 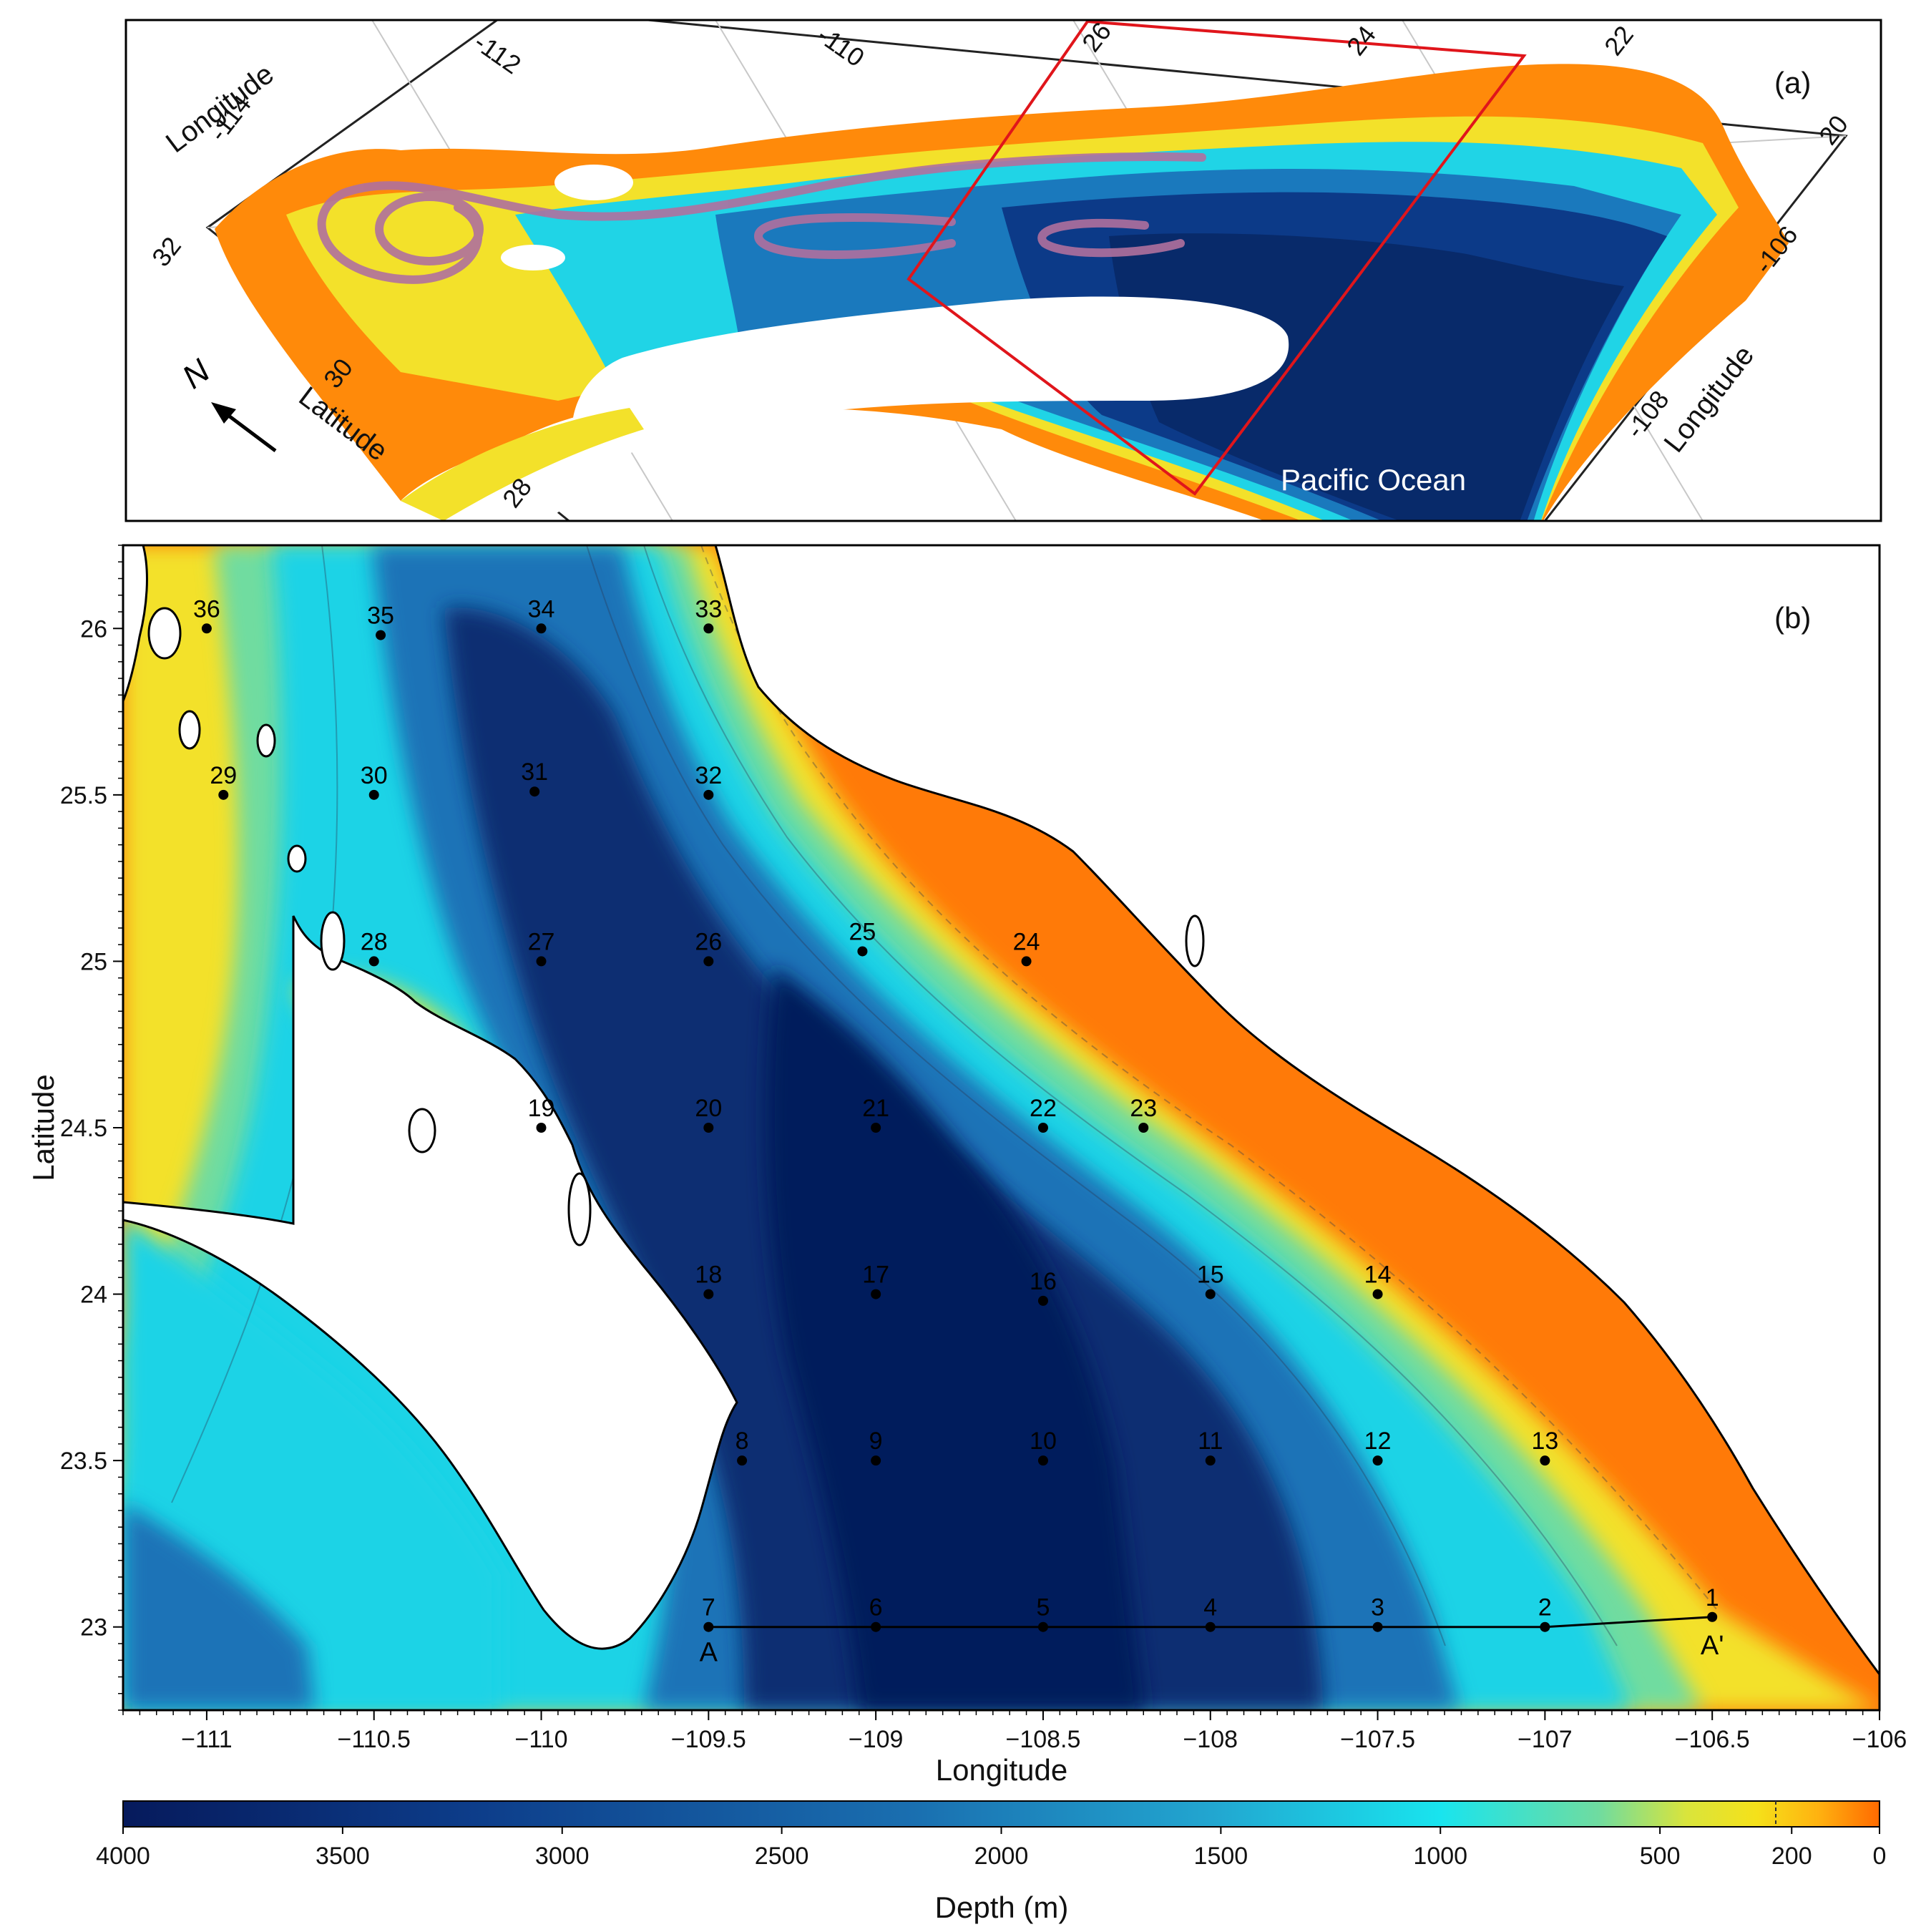 I want to click on colorbar-ticks: 4000 3500 3000 2500 2000 1500 1000 500 200 0, so click(x=991, y=1848).